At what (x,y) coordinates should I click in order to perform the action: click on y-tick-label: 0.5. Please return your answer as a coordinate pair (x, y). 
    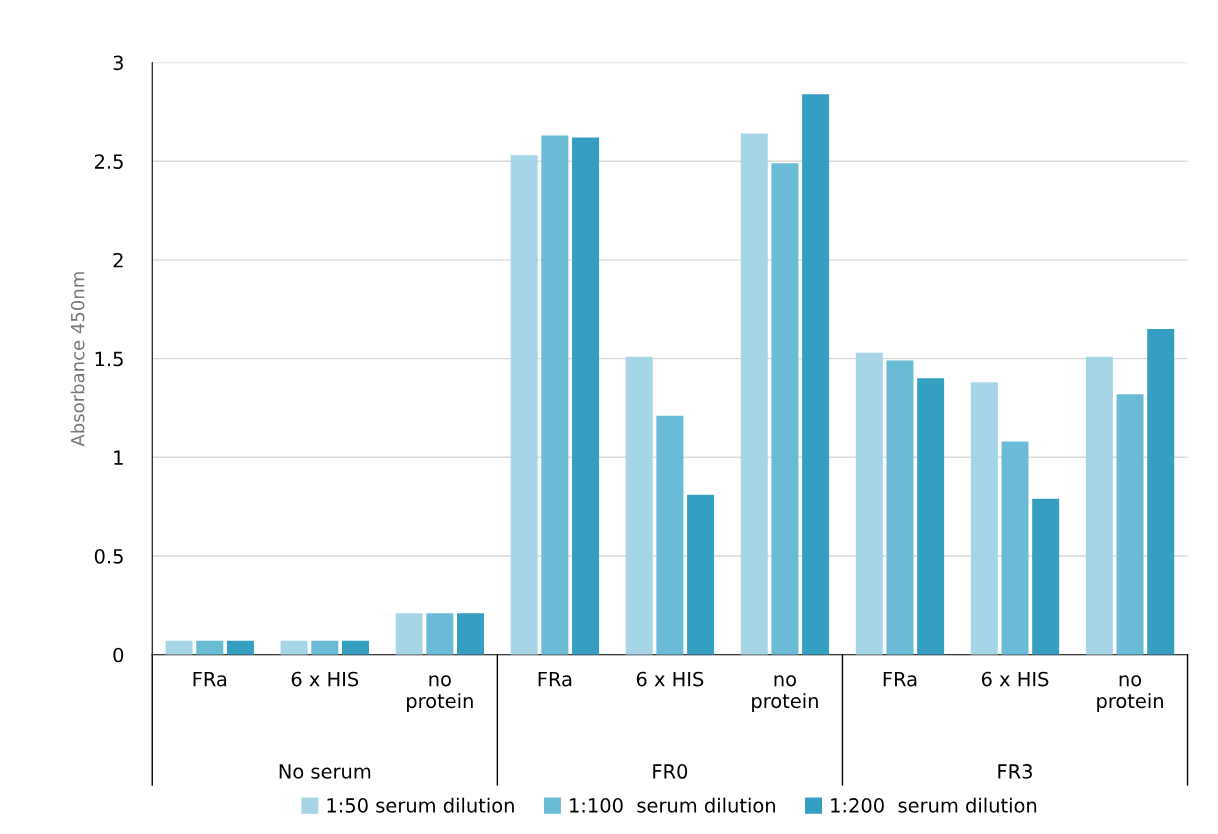
    Looking at the image, I should click on (108, 556).